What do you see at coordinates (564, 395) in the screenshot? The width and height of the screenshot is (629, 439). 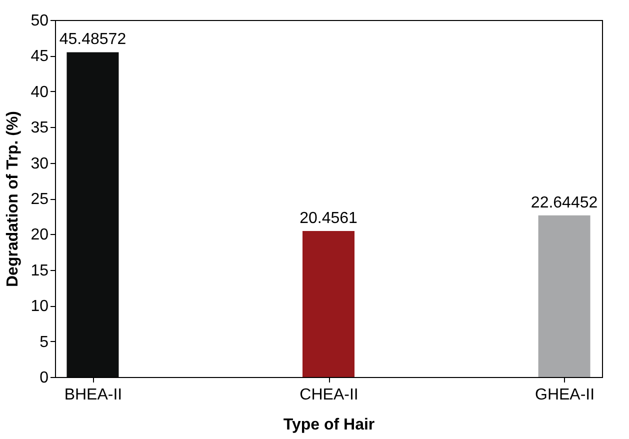 I see `x-tick-label: GHEA-II` at bounding box center [564, 395].